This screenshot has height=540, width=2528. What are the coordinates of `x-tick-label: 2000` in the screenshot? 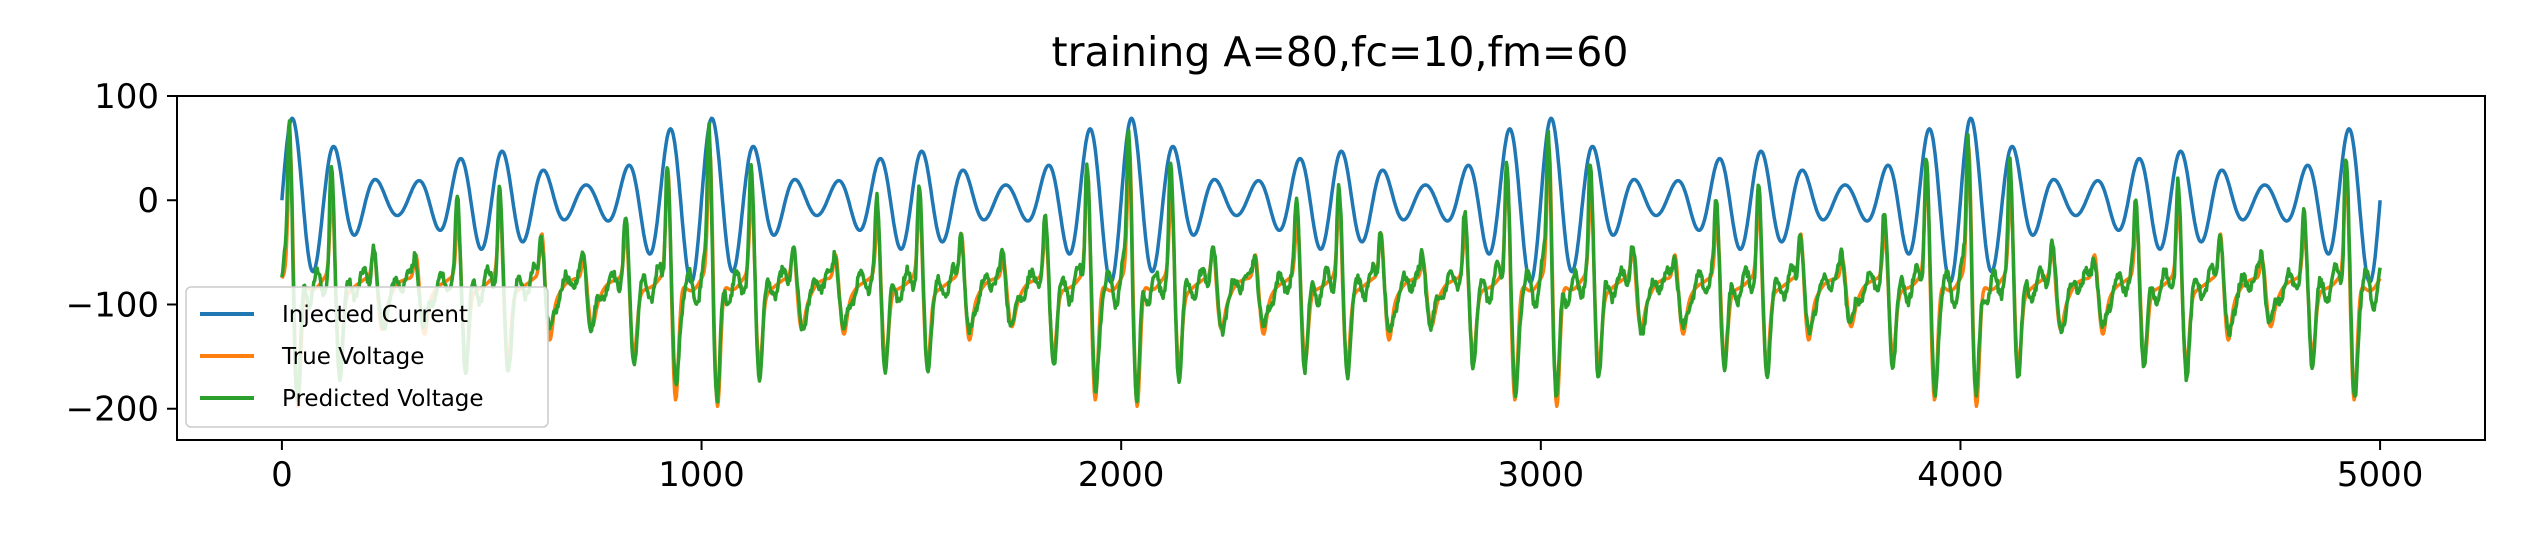 It's located at (1121, 475).